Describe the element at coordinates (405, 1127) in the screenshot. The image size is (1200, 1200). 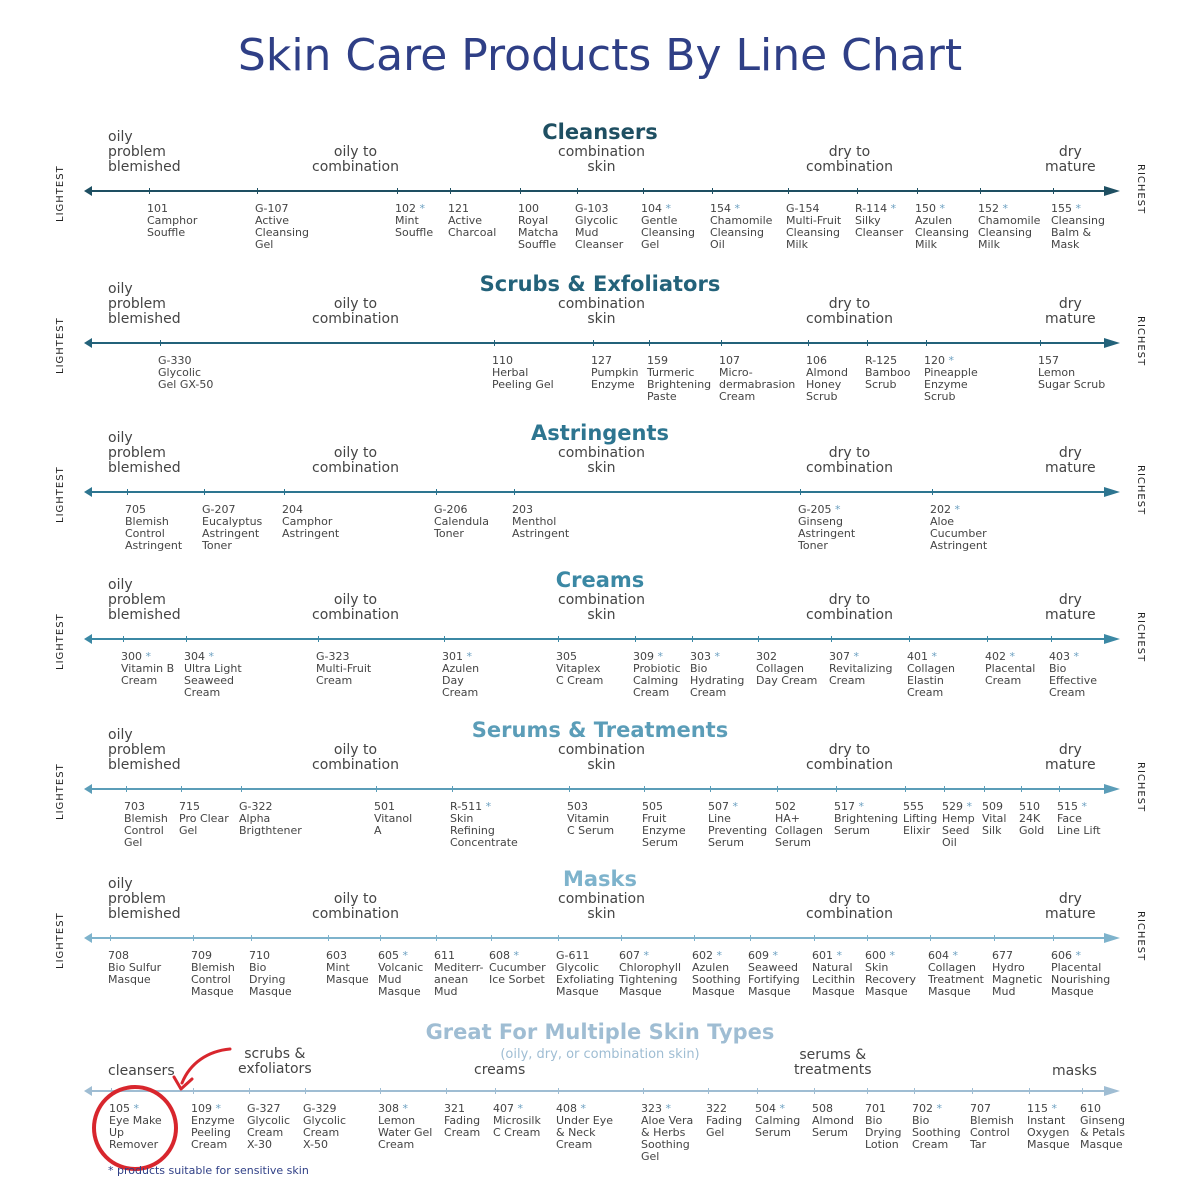
I see `product-label: 308 * Lemon Water Gel Cream` at that location.